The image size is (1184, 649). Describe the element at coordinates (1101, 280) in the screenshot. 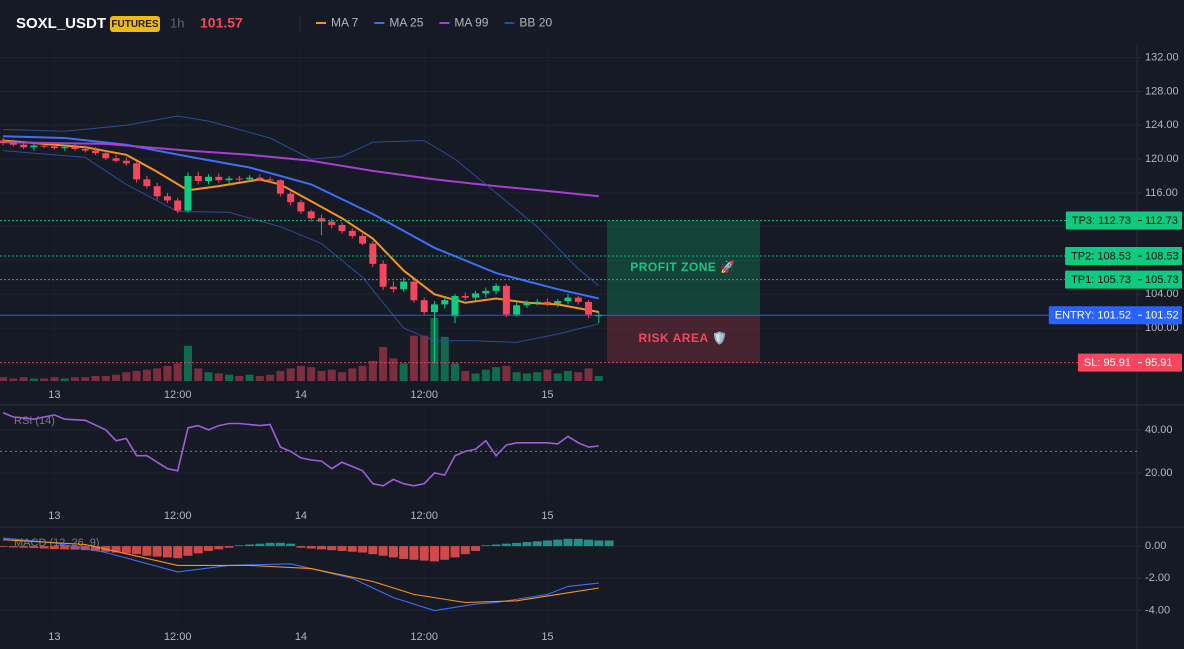

I see `level-label: TP1: 105.73` at that location.